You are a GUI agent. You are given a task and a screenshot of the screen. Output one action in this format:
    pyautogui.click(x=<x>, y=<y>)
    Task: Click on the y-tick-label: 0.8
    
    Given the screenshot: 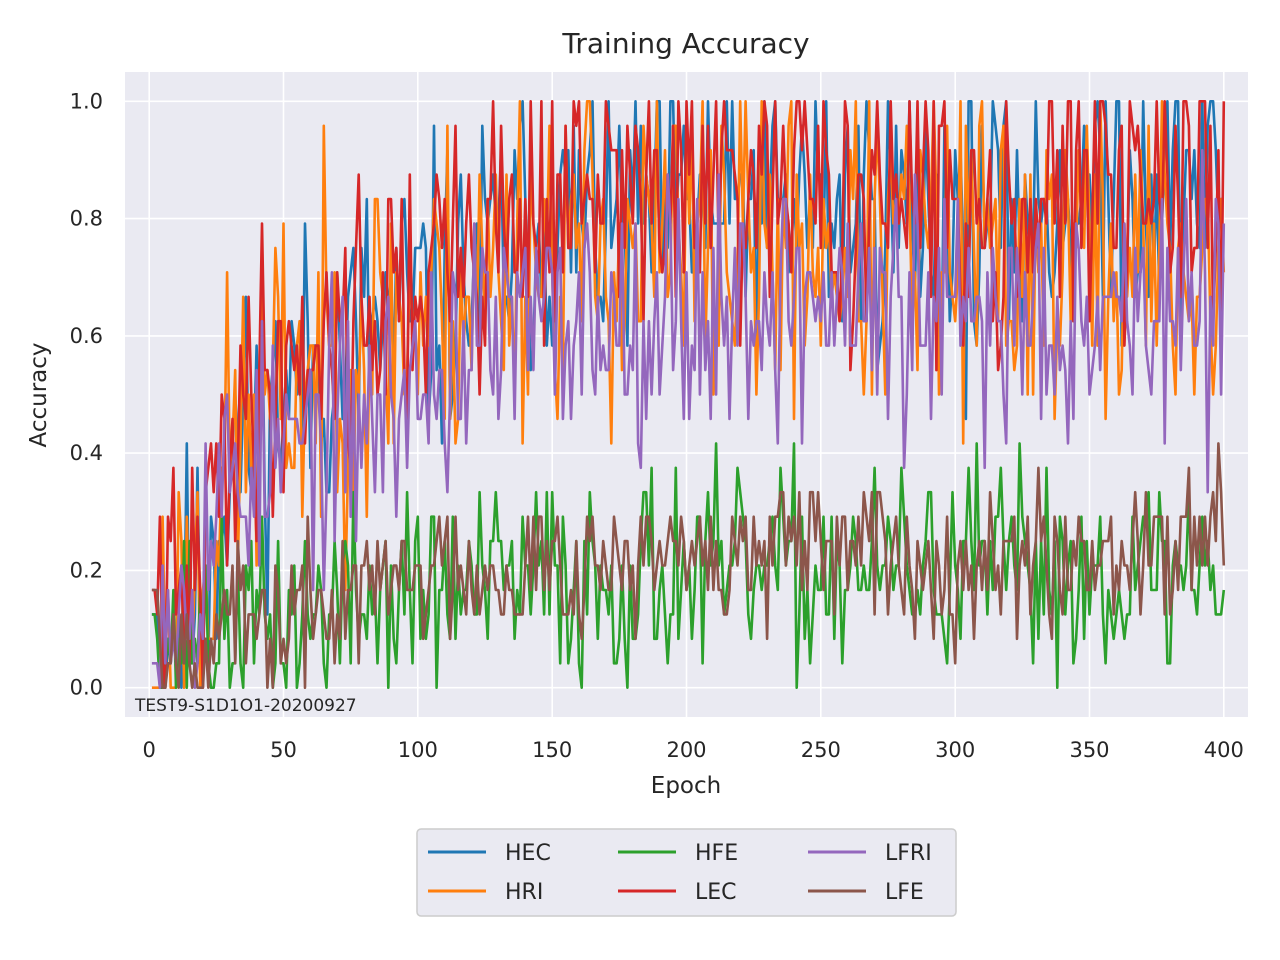 What is the action you would take?
    pyautogui.click(x=86, y=219)
    